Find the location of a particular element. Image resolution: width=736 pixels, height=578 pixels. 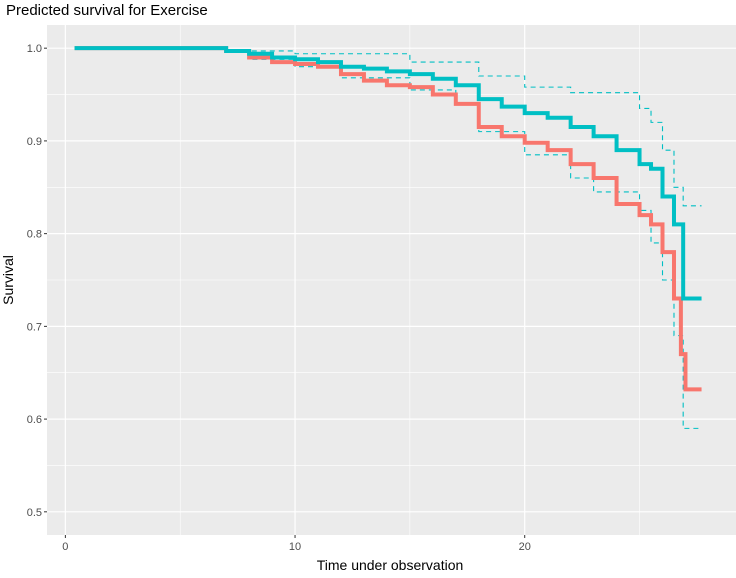

y-tick-label: 0.8 is located at coordinates (34, 235).